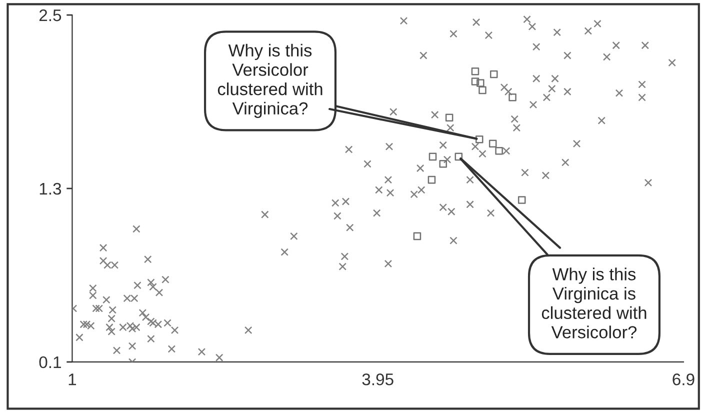 The width and height of the screenshot is (701, 417). I want to click on y-tick-label: 1.3, so click(51, 188).